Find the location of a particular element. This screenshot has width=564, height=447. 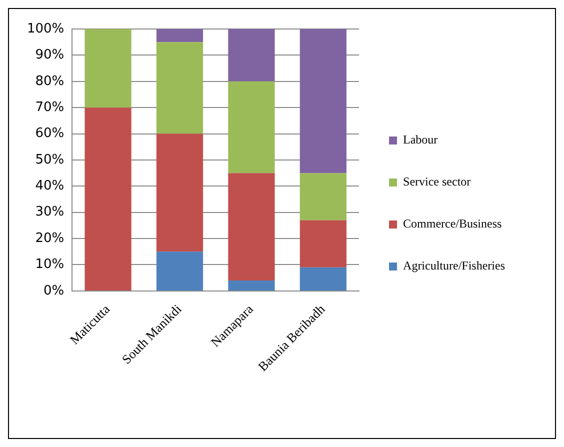

y-tick-label: 90% is located at coordinates (49, 55).